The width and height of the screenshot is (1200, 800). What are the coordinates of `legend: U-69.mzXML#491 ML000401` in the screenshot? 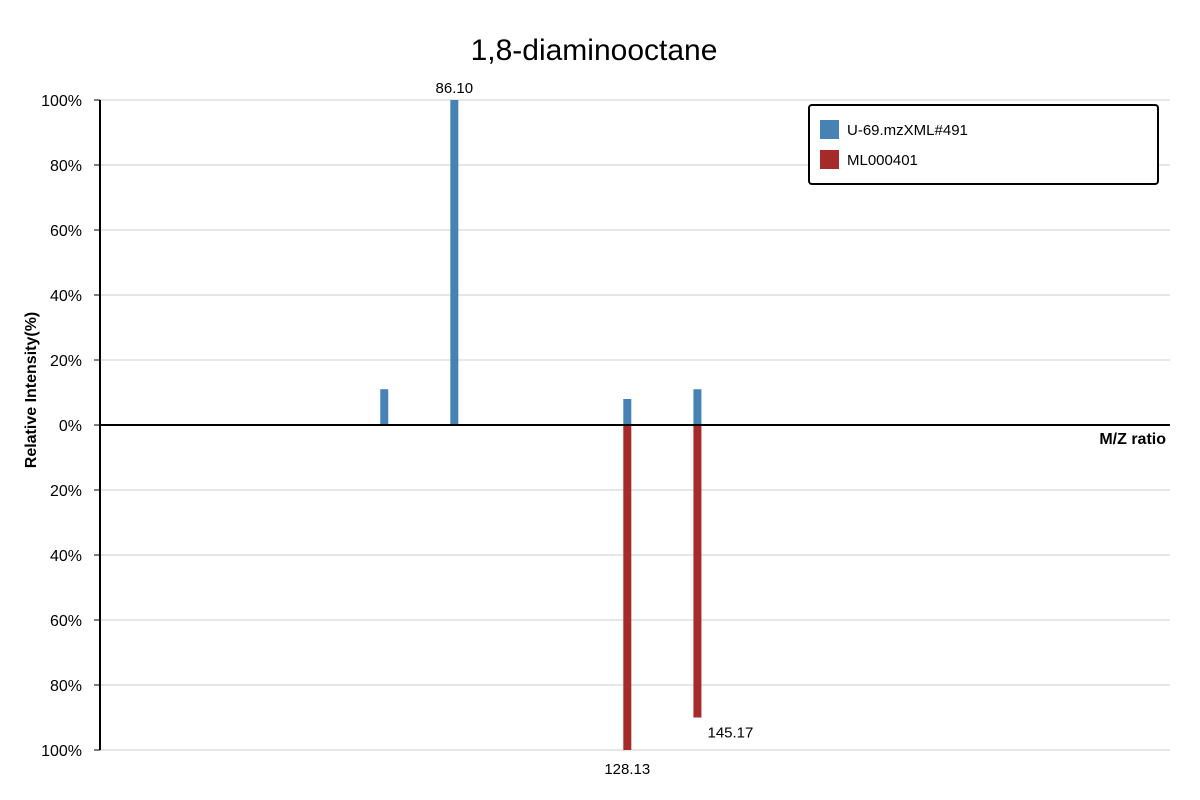 It's located at (983, 144).